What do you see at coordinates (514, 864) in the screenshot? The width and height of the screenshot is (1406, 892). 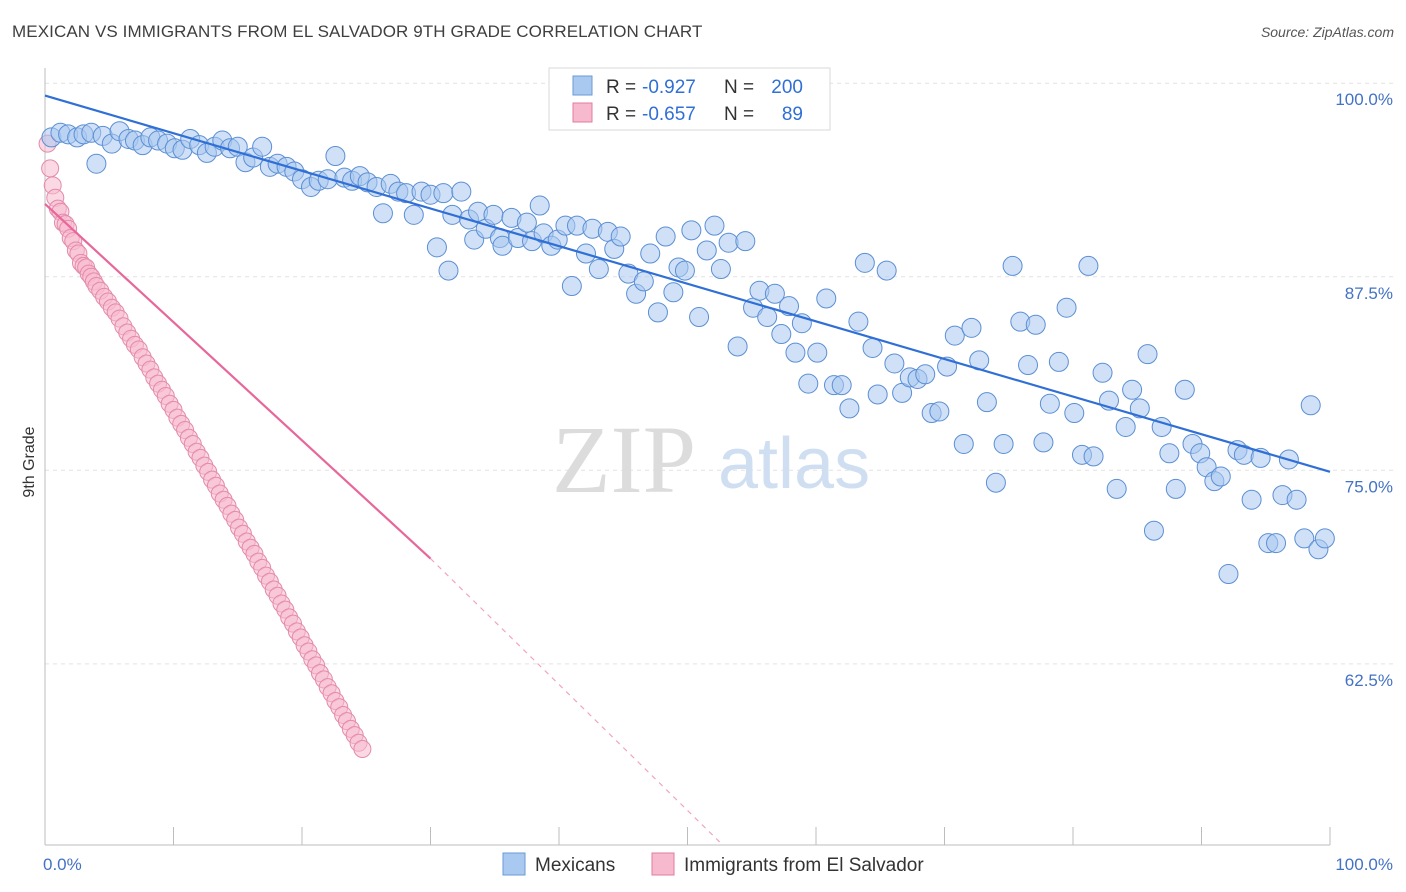 I see `series-swatch-mexicans` at bounding box center [514, 864].